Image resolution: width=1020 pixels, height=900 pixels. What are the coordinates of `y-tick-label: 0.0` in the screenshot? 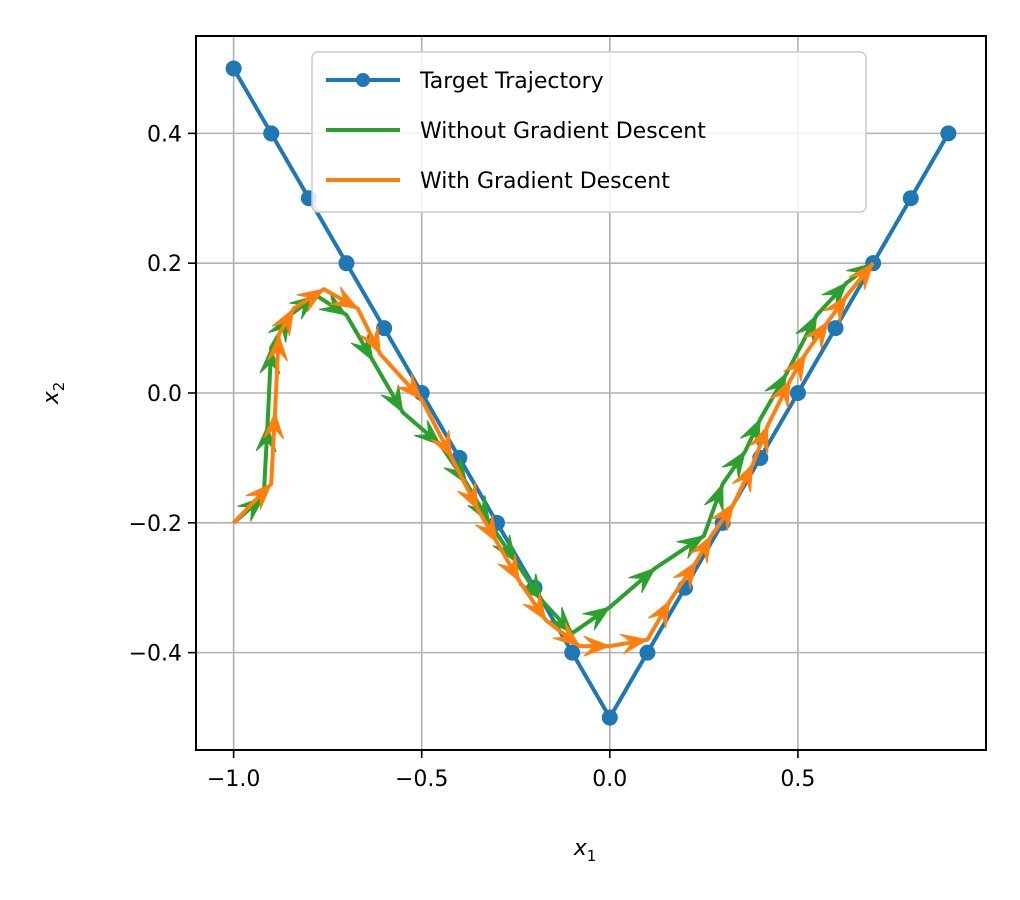 It's located at (164, 394).